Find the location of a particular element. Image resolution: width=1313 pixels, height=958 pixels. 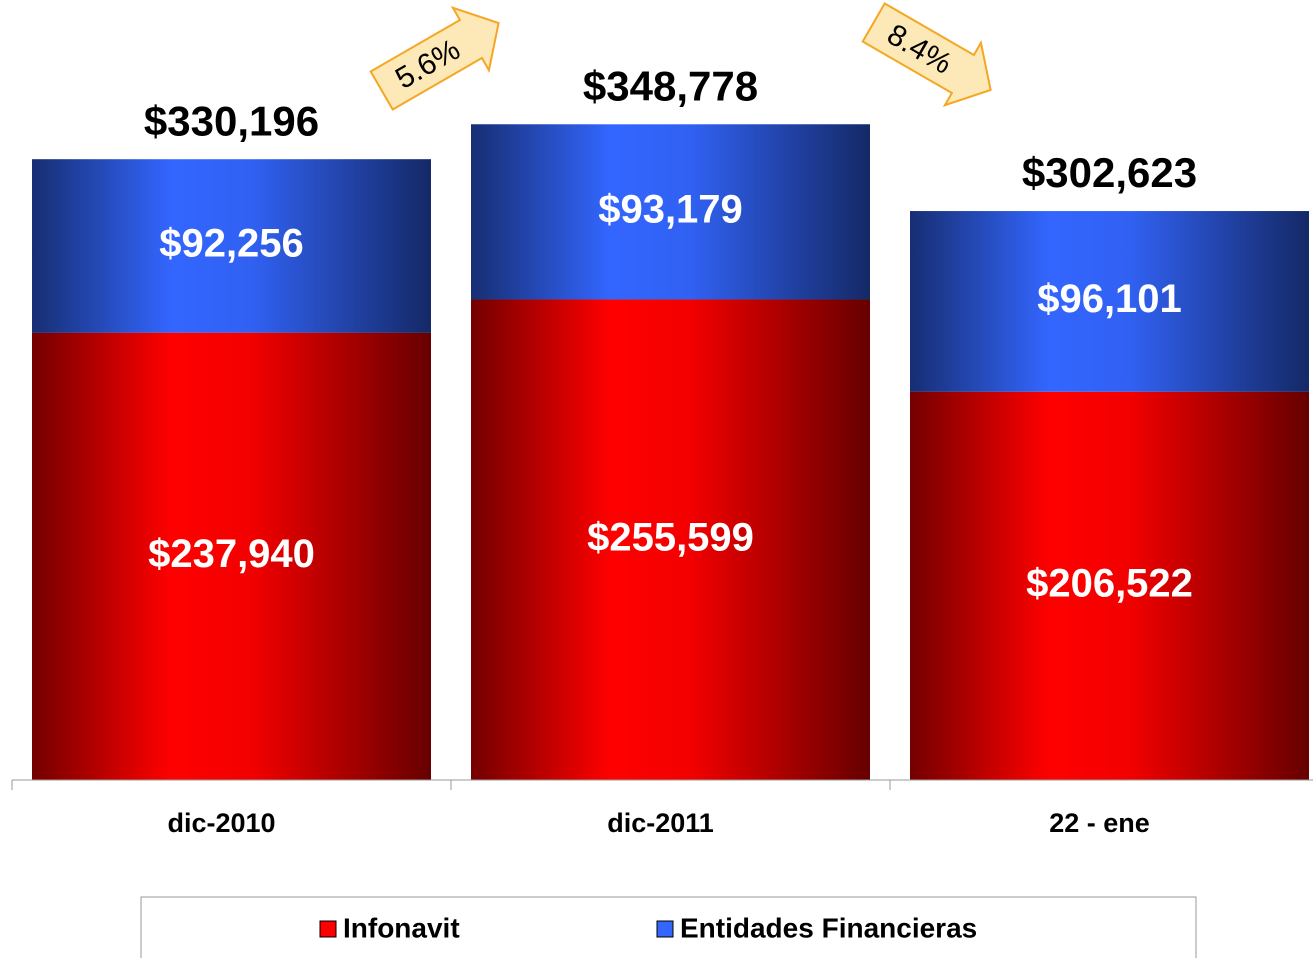

value-label: $93,179 is located at coordinates (670, 209).